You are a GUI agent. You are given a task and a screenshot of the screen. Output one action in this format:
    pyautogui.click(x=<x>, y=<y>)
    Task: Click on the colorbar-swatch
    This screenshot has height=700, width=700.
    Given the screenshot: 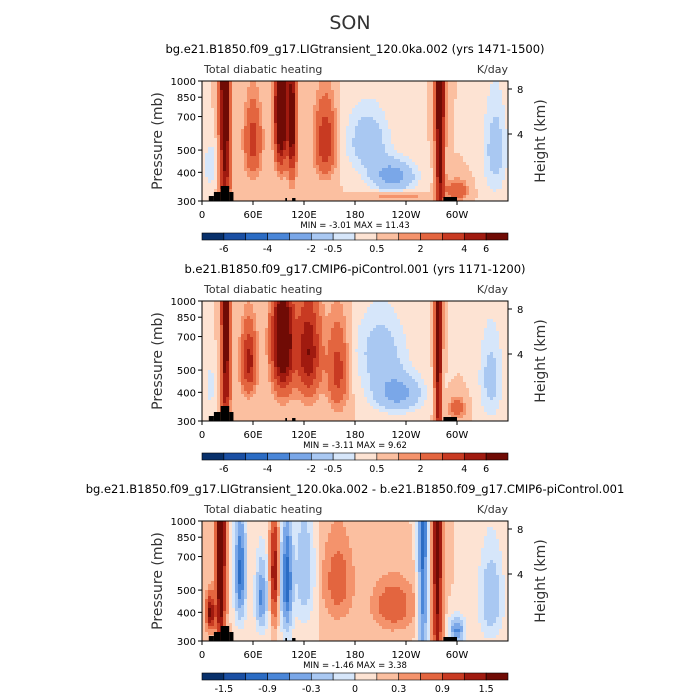 What is the action you would take?
    pyautogui.click(x=235, y=236)
    